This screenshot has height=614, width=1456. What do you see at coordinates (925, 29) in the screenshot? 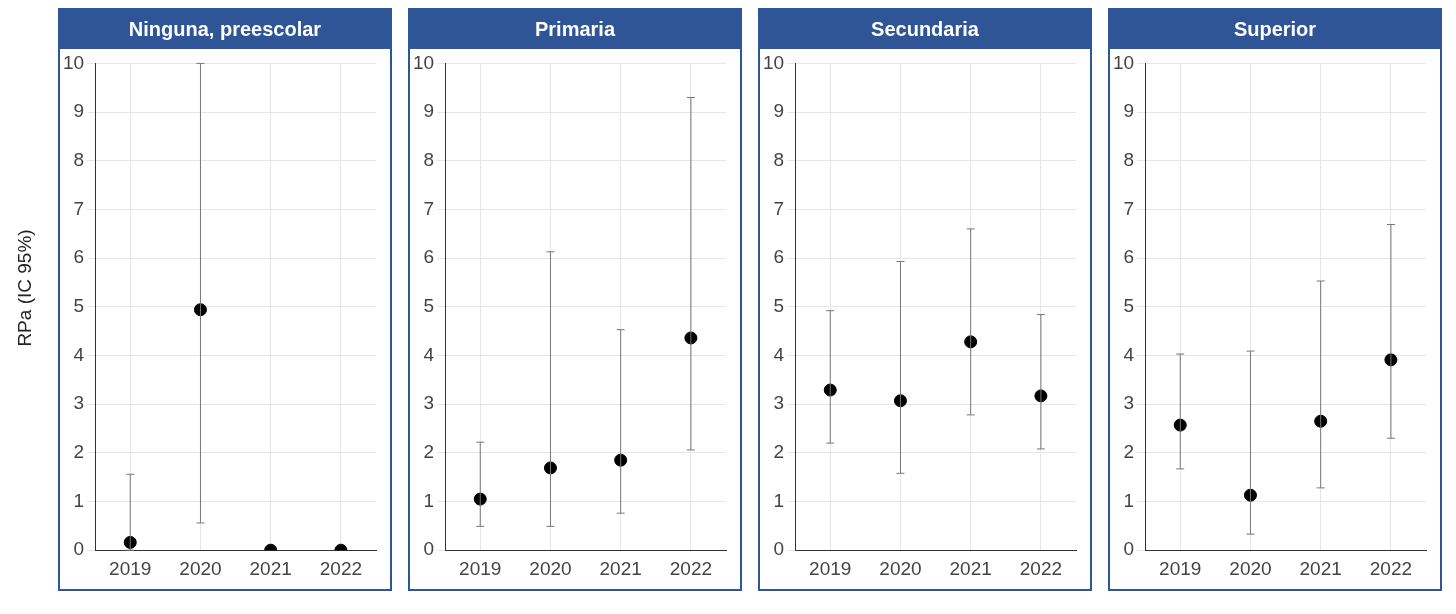
I see `chart-title: Secundaria` at bounding box center [925, 29].